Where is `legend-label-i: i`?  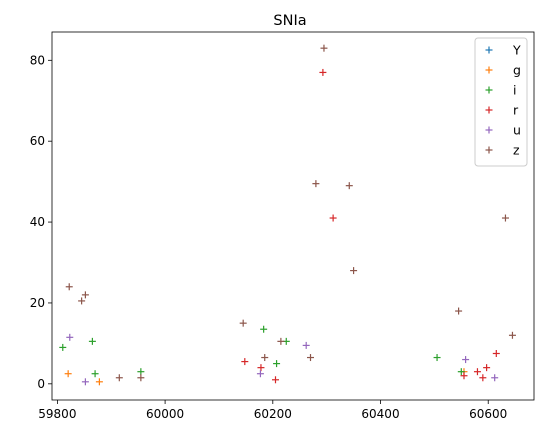
legend-label-i: i is located at coordinates (514, 90).